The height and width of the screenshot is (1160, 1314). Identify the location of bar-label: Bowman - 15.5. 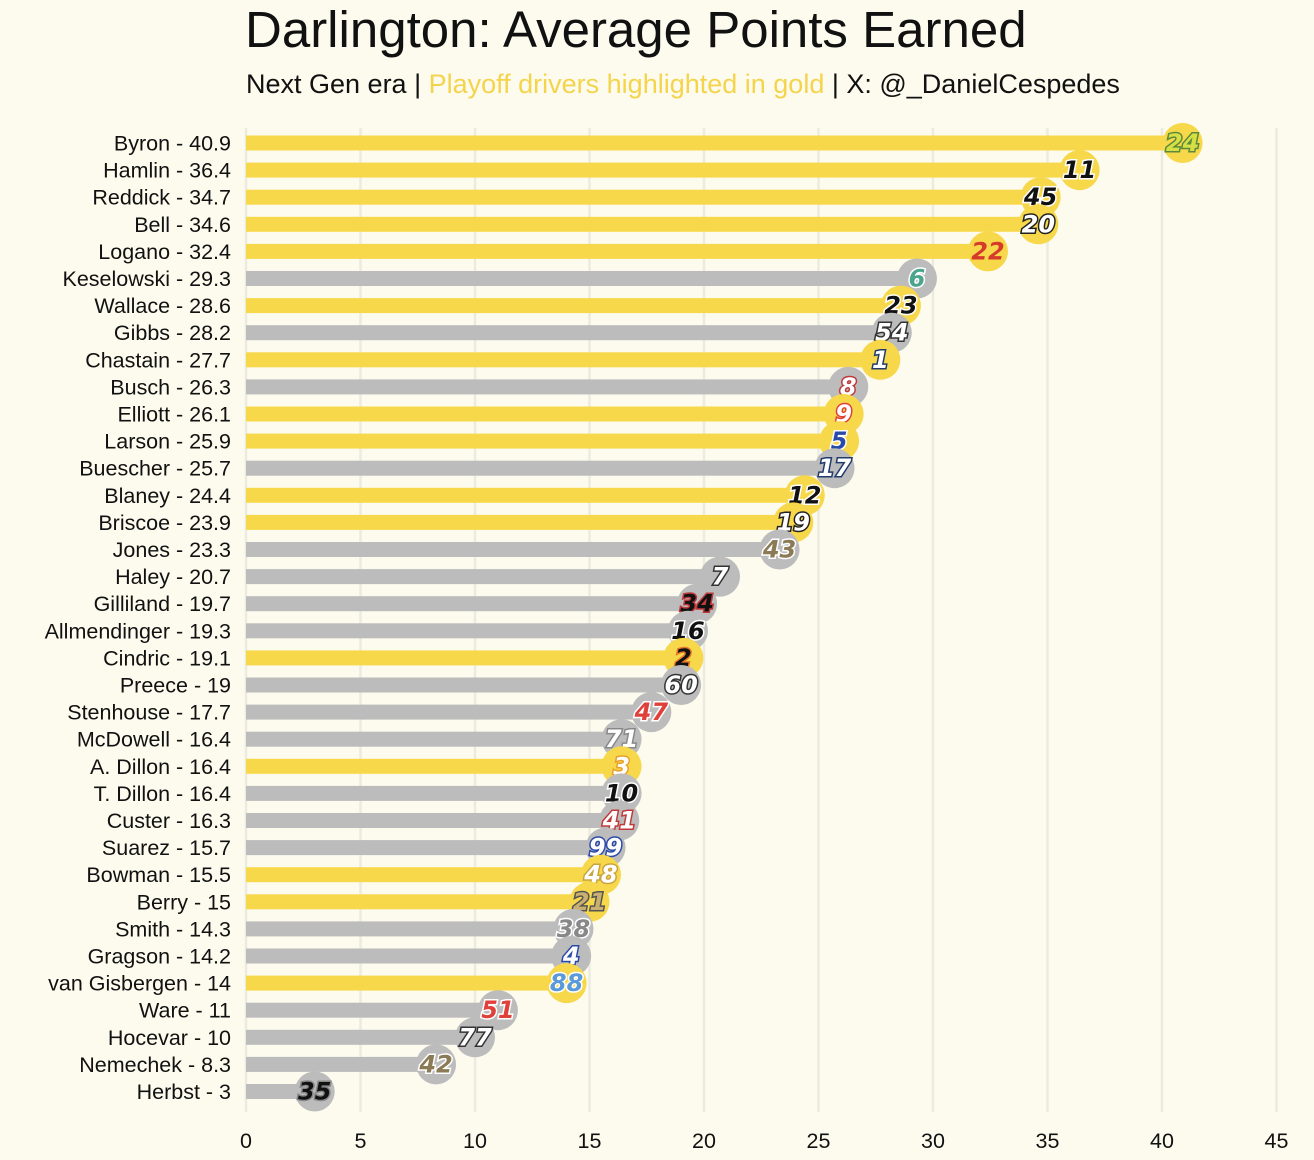
(158, 875).